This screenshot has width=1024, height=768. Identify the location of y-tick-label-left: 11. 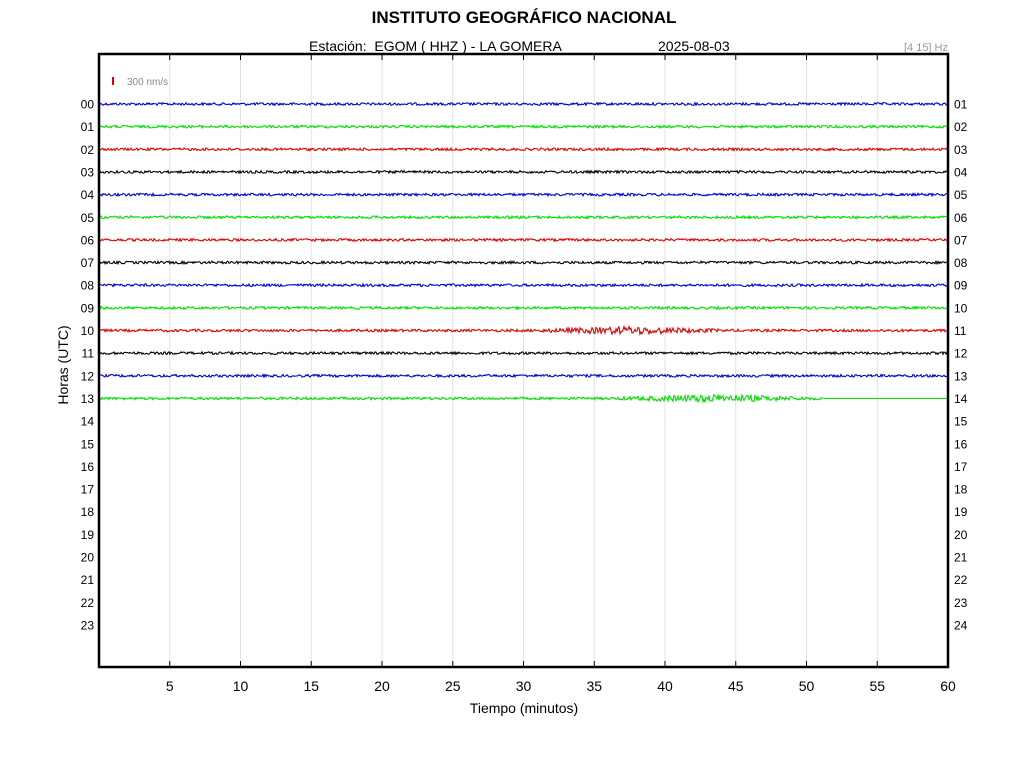
(88, 354).